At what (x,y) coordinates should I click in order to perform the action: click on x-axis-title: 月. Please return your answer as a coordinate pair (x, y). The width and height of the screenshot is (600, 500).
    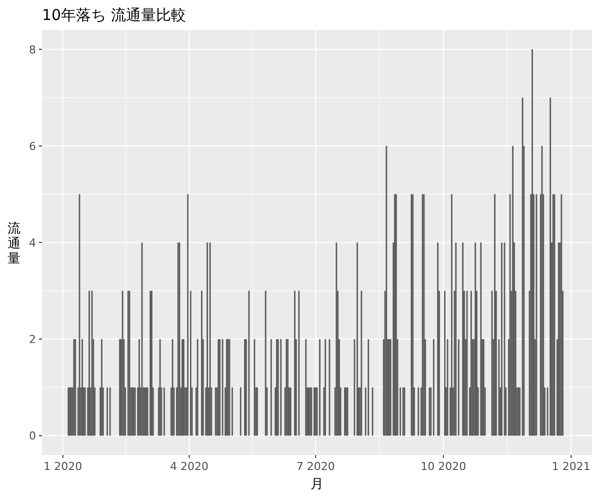
    Looking at the image, I should click on (317, 484).